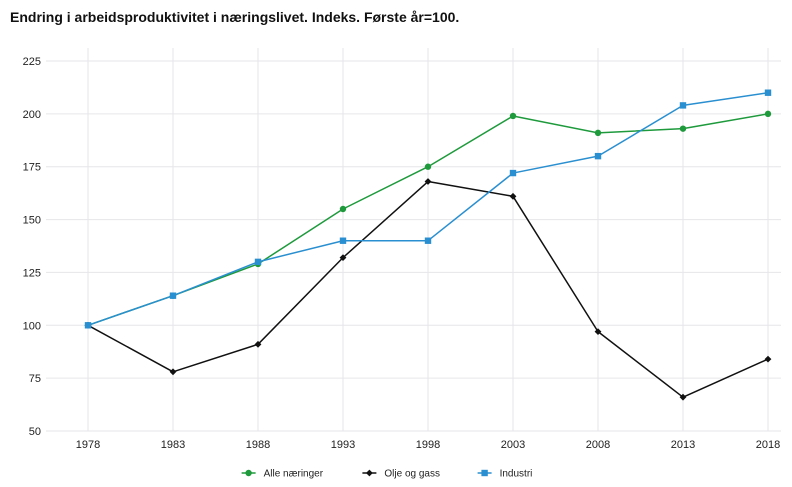  Describe the element at coordinates (294, 474) in the screenshot. I see `legend-label: Alle næringer` at that location.